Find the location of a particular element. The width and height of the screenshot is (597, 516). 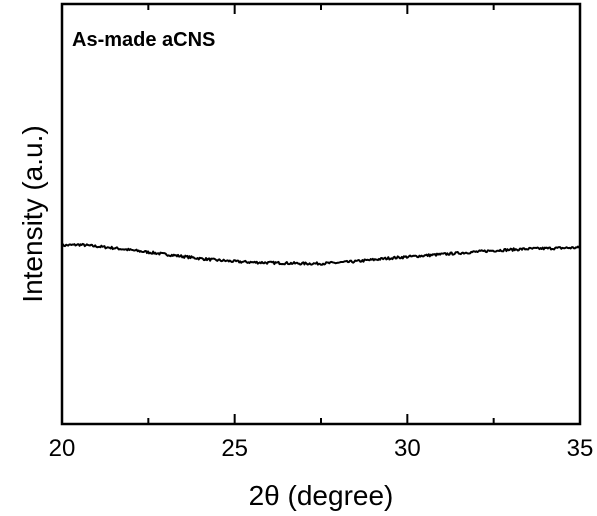

x-axis-tick-labels: 20 25 30 35 is located at coordinates (321, 448).